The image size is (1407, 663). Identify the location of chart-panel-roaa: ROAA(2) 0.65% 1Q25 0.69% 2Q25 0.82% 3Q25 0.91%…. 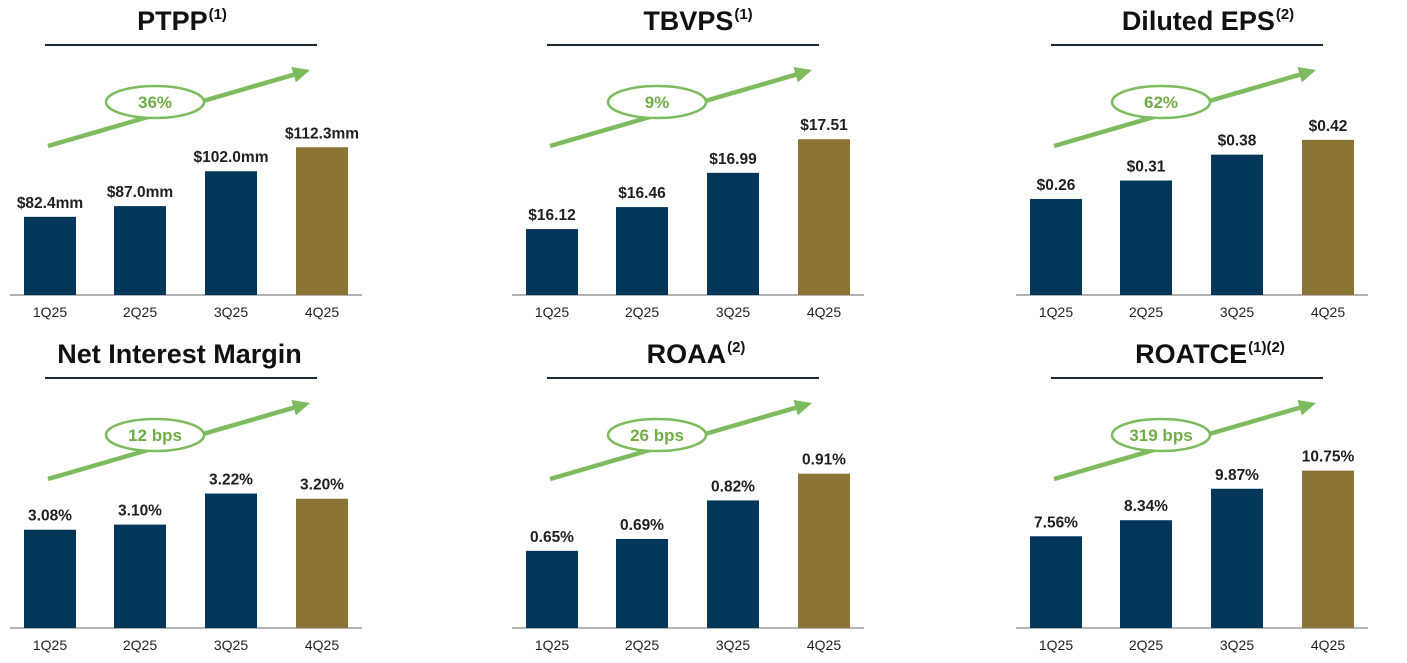
(702, 498).